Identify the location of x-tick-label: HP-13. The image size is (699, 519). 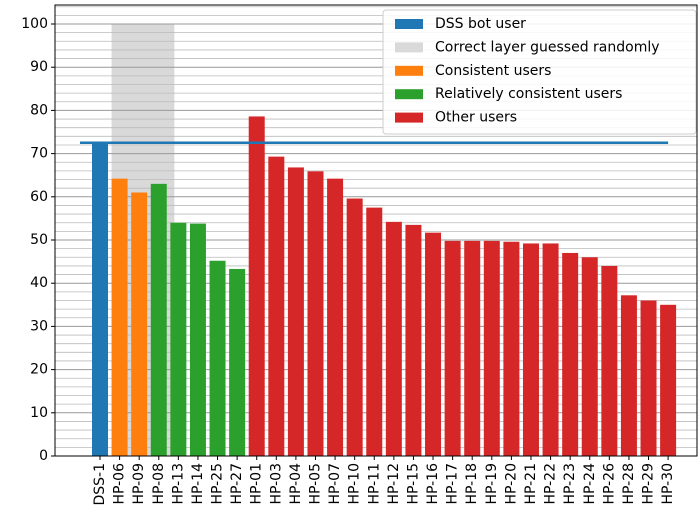
(178, 484).